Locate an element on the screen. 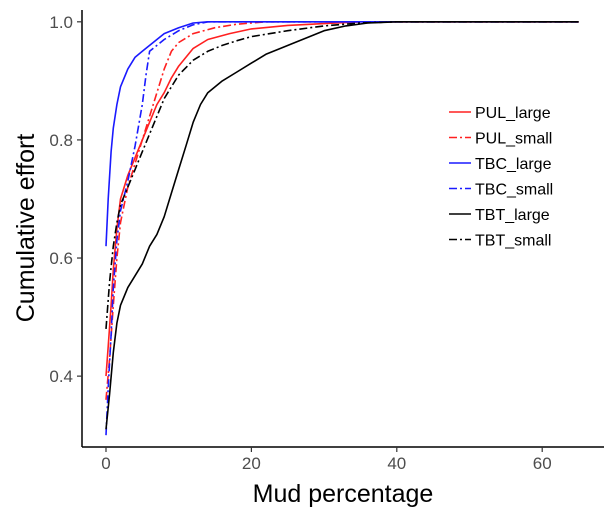  y-tick-label: 0.8 is located at coordinates (61, 140).